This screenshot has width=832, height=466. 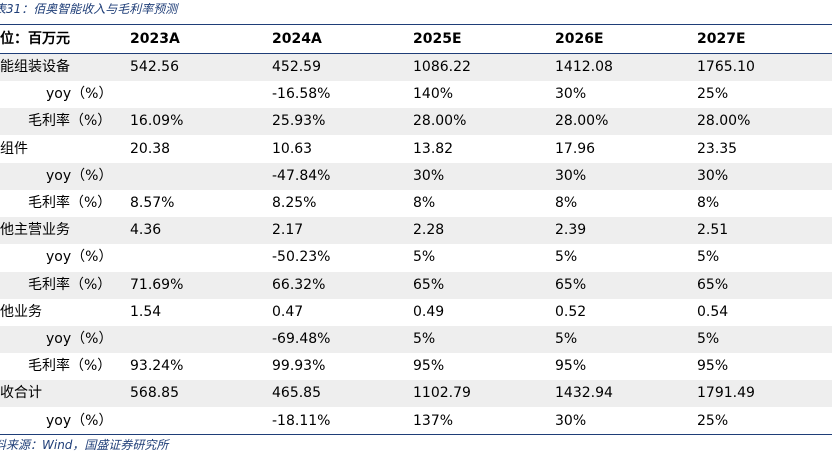 I want to click on table-row: yoy（%） -47.84% 30% 30% 30%, so click(x=416, y=176).